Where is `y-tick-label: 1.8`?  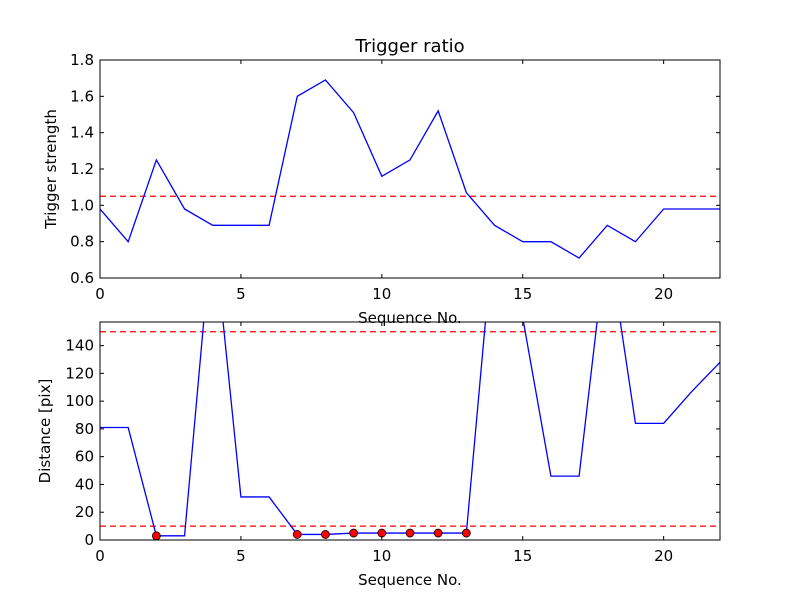
y-tick-label: 1.8 is located at coordinates (82, 60).